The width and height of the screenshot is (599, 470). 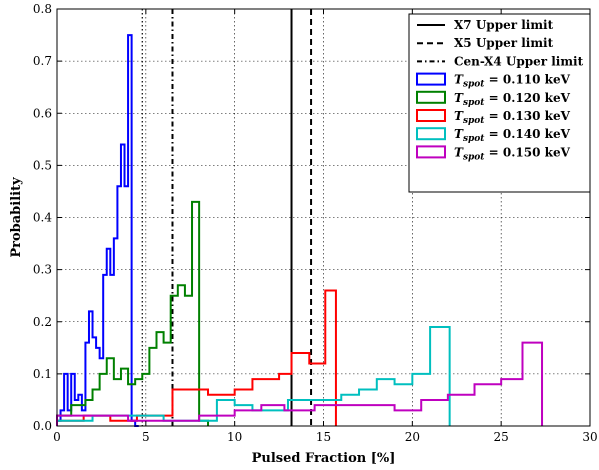 What do you see at coordinates (42, 165) in the screenshot?
I see `y-tick-label: 0.5` at bounding box center [42, 165].